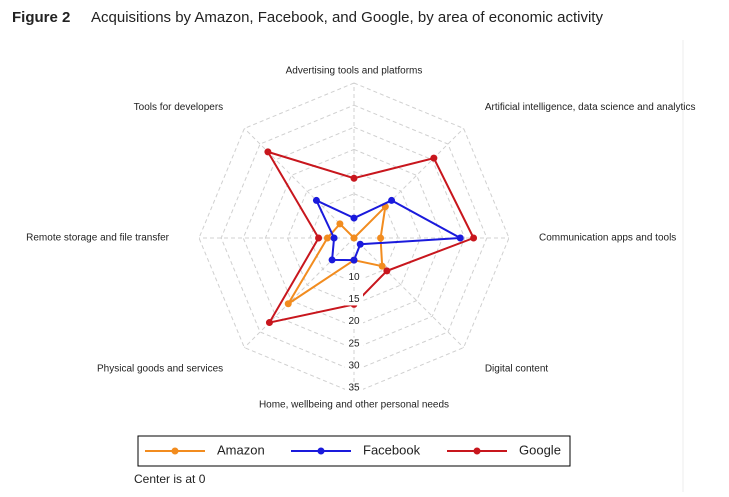  I want to click on tick-label: 10, so click(354, 277).